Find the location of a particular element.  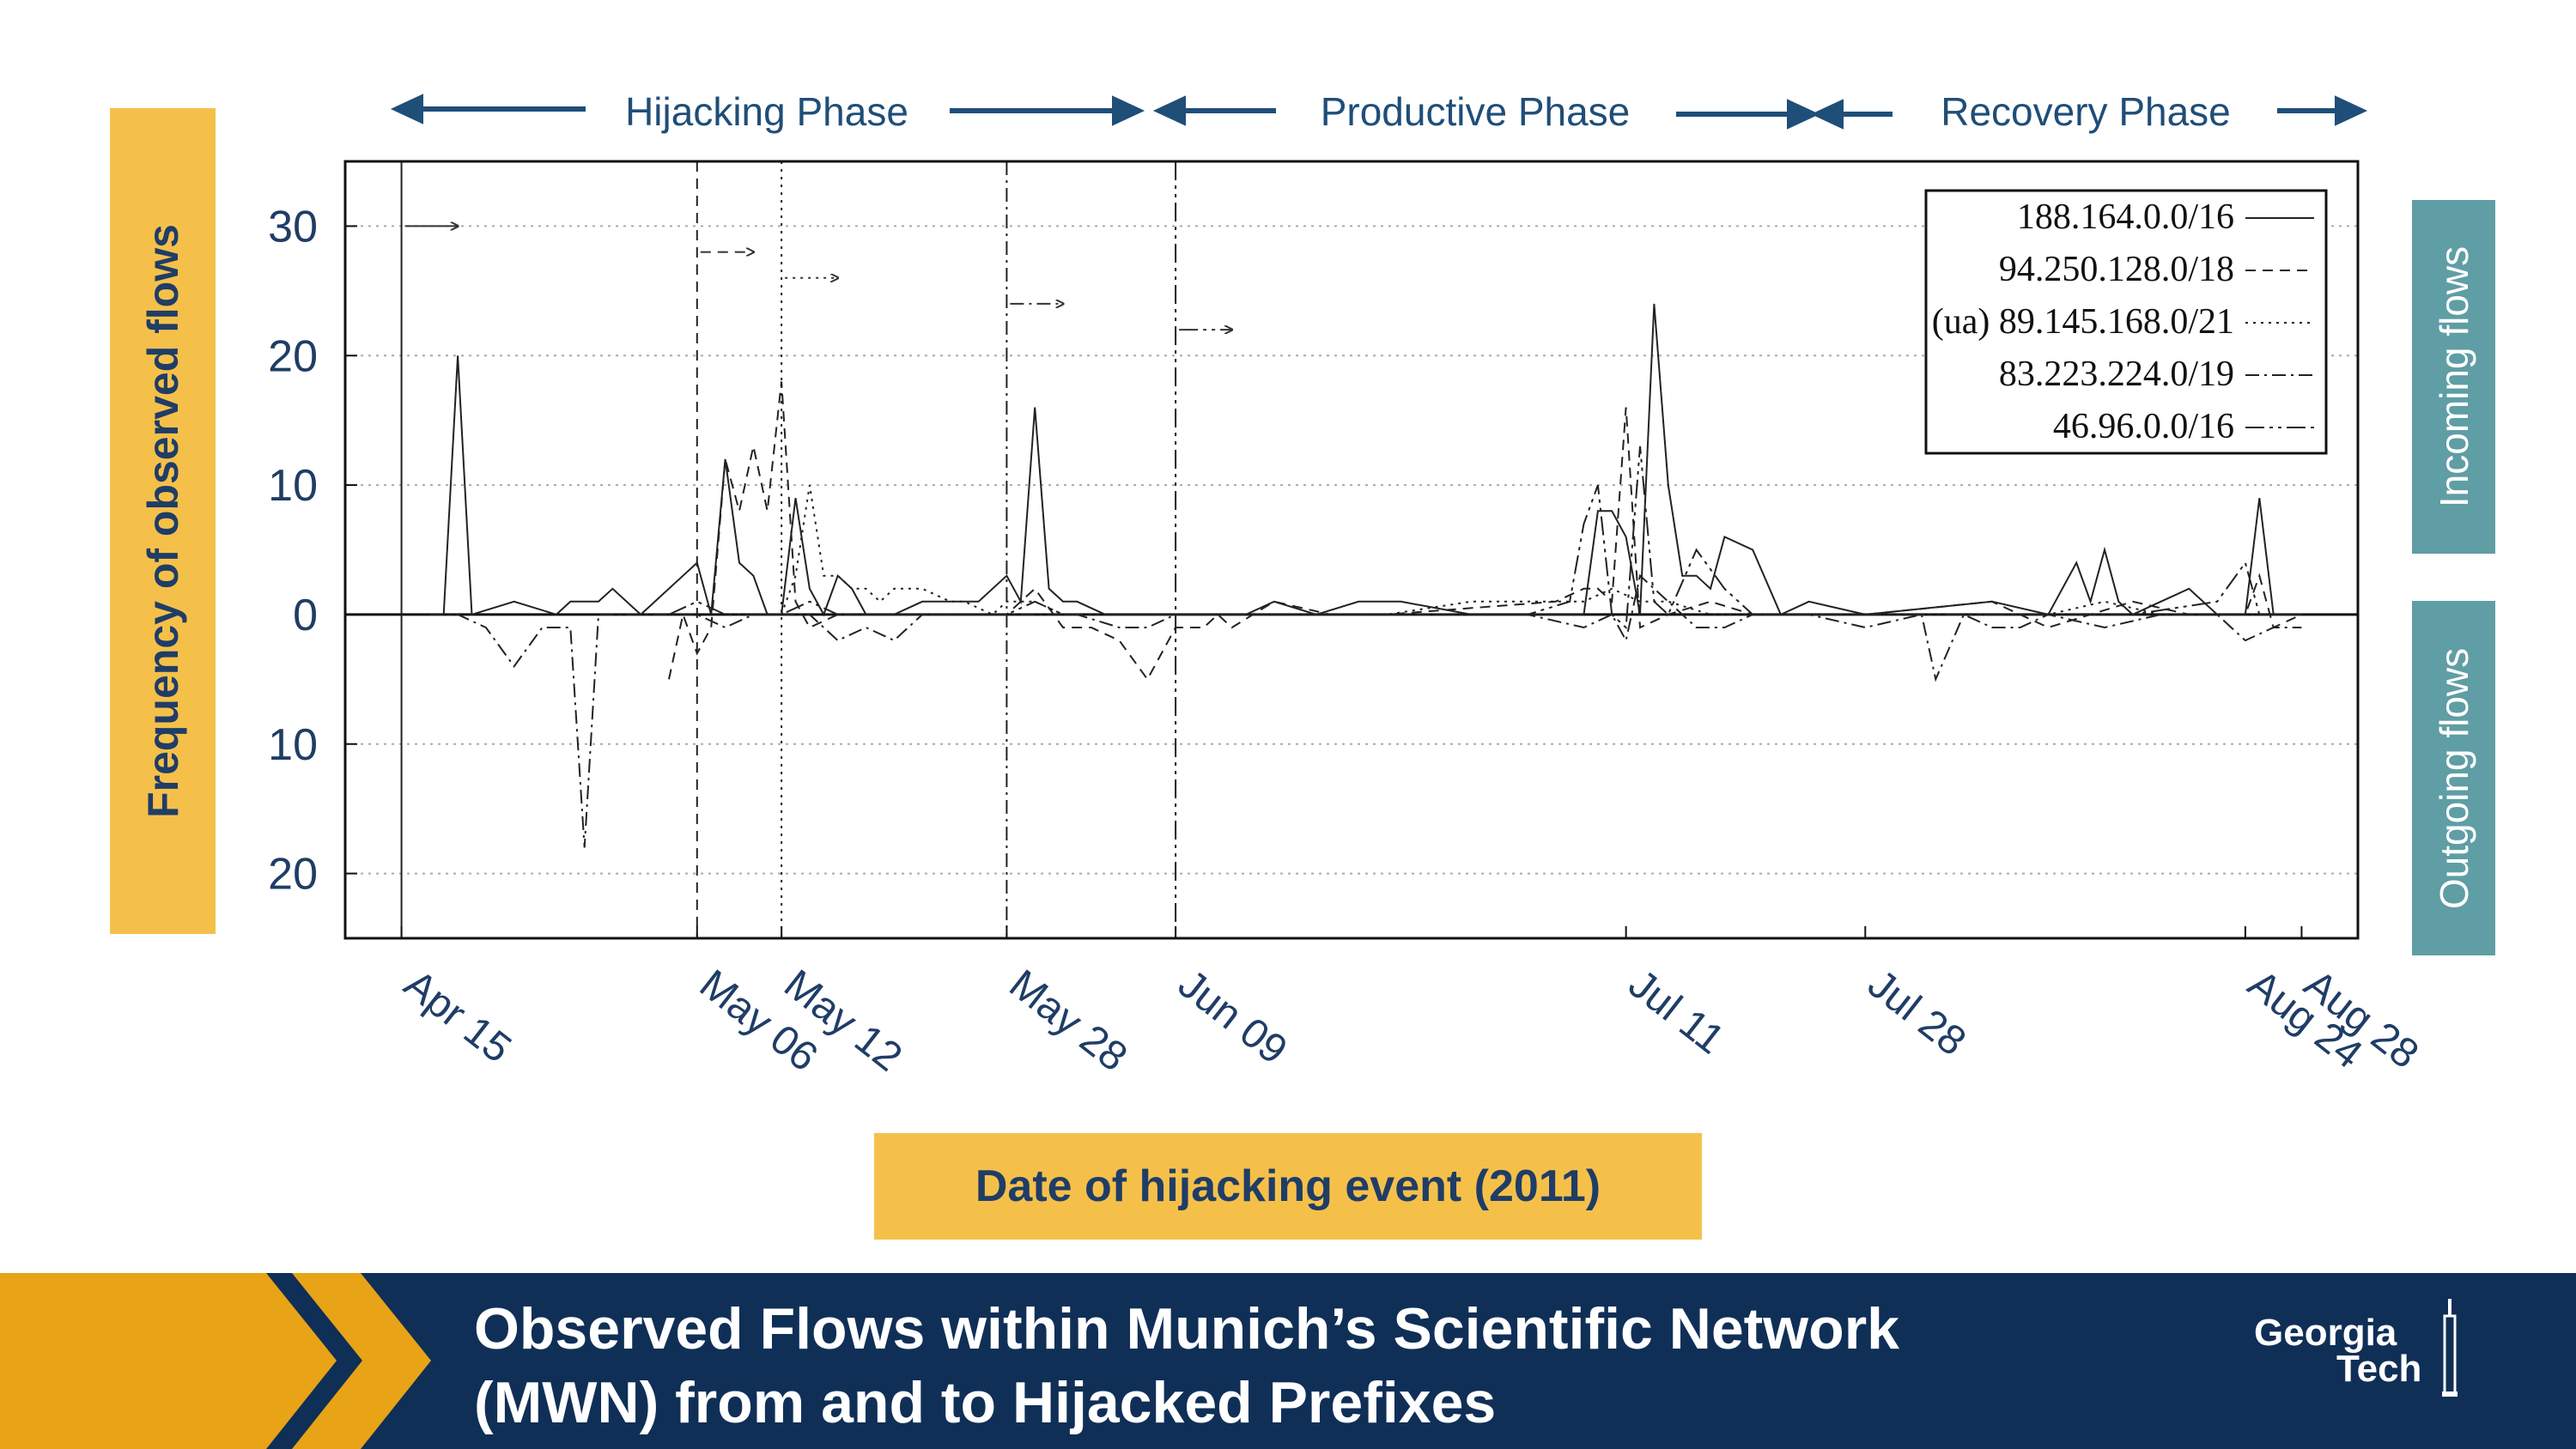

y-axis-title-box: Frequency of observed flows is located at coordinates (163, 521).